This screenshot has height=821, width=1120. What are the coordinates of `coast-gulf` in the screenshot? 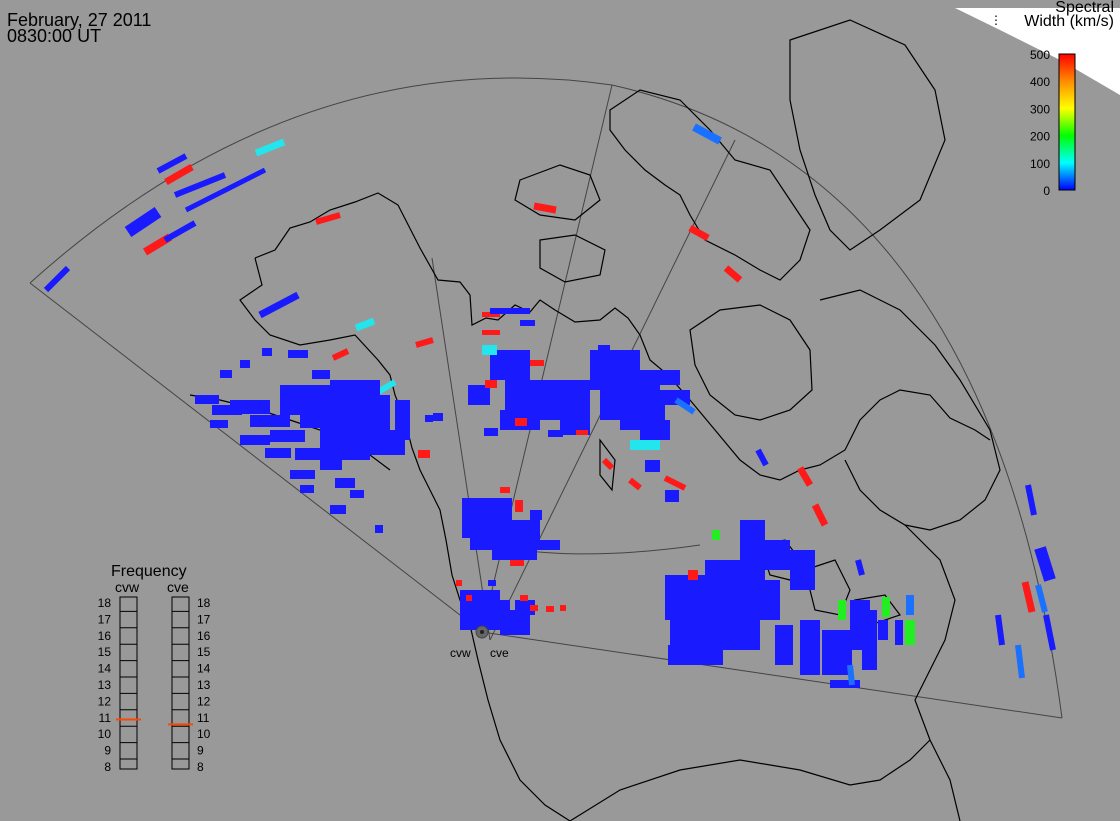 It's located at (750, 780).